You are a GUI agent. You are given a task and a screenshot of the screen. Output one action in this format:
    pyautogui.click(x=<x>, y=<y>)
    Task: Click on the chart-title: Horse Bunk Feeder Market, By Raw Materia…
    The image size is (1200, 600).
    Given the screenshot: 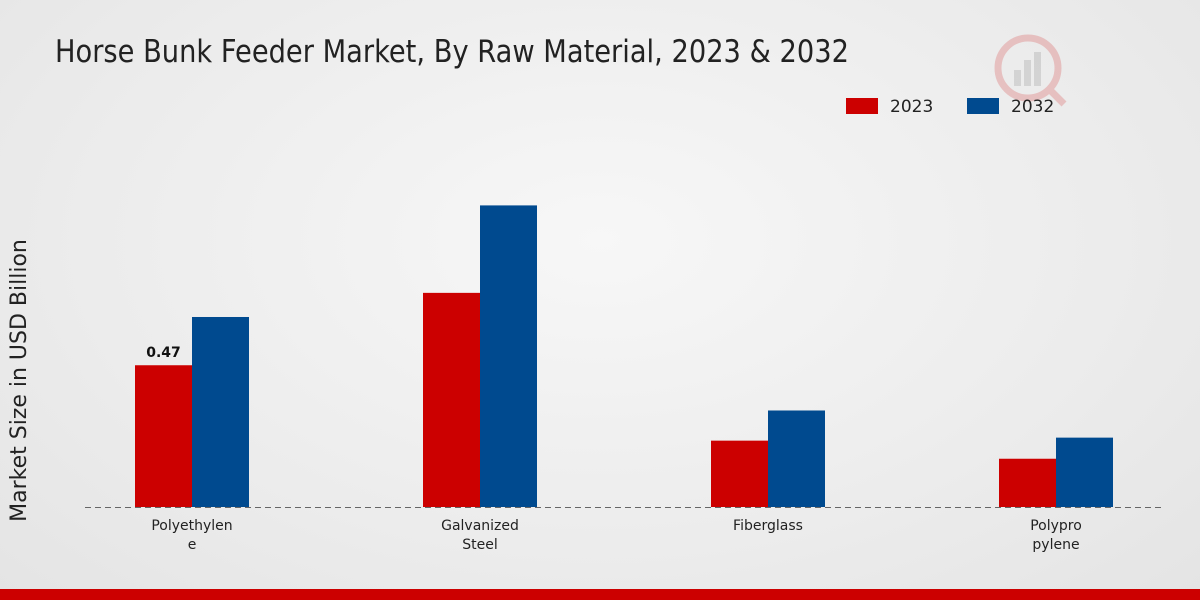 What is the action you would take?
    pyautogui.click(x=452, y=52)
    